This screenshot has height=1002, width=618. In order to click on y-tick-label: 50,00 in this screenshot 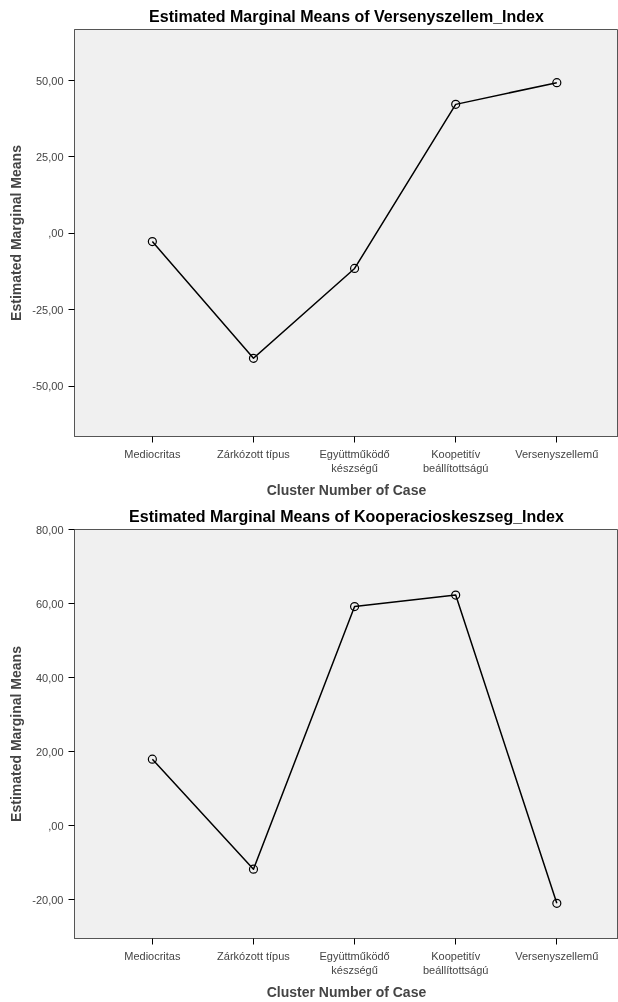, I will do `click(49, 80)`.